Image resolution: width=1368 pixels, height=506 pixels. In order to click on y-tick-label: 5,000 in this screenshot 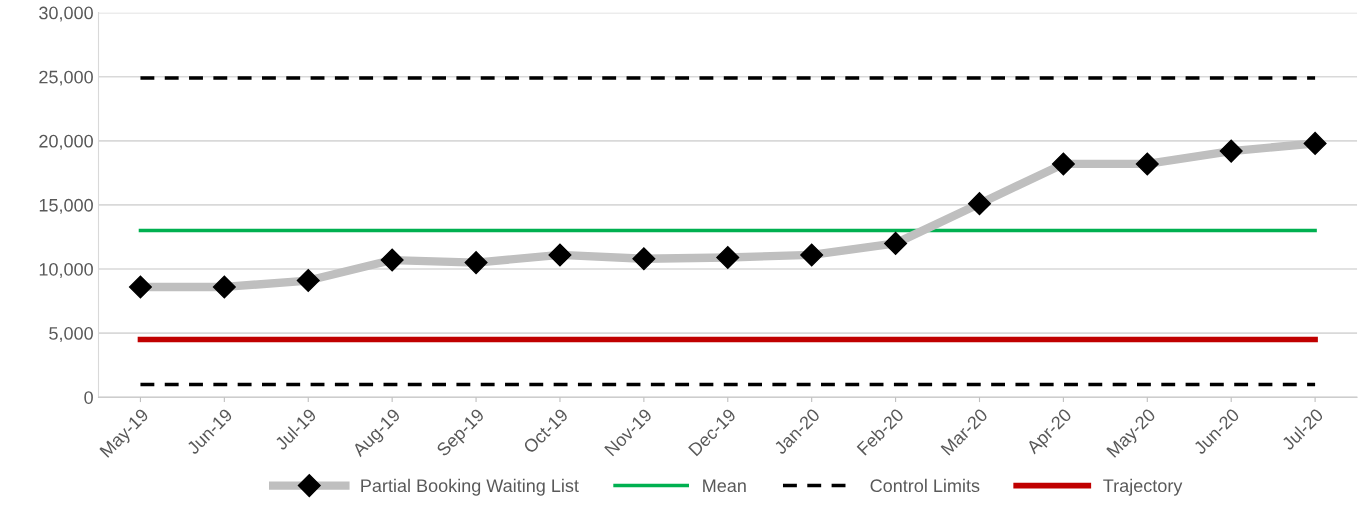, I will do `click(71, 334)`.